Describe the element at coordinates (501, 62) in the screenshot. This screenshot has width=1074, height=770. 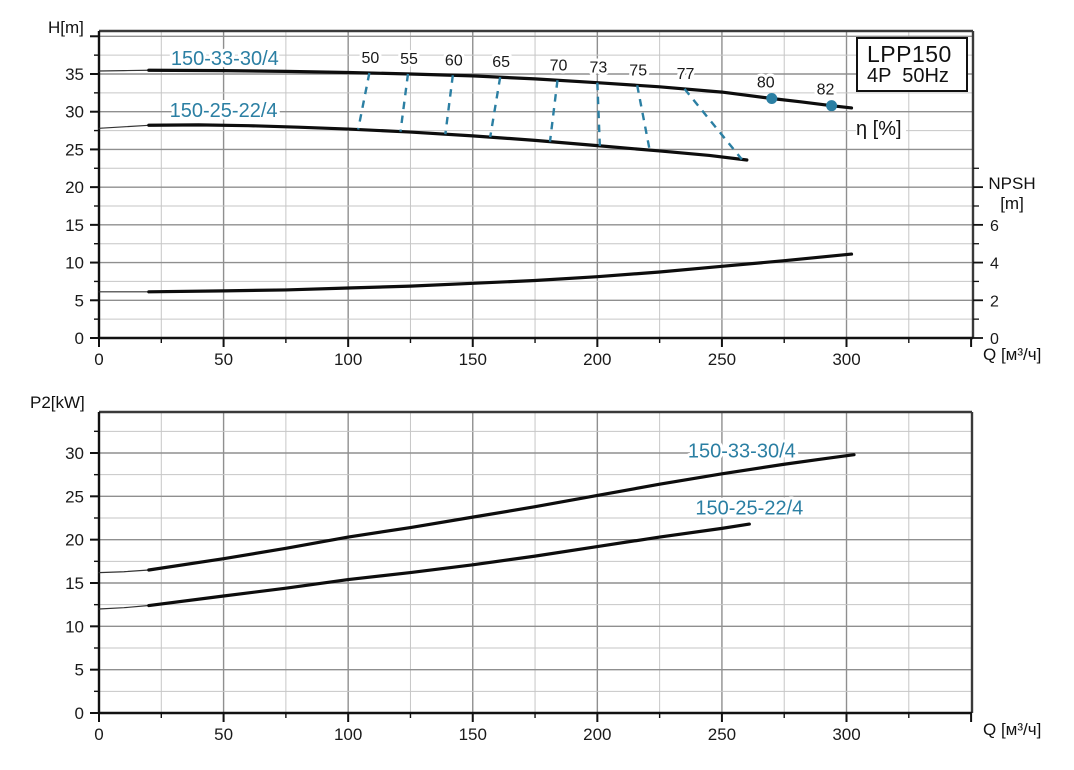
I see `efficiency-label: 65` at that location.